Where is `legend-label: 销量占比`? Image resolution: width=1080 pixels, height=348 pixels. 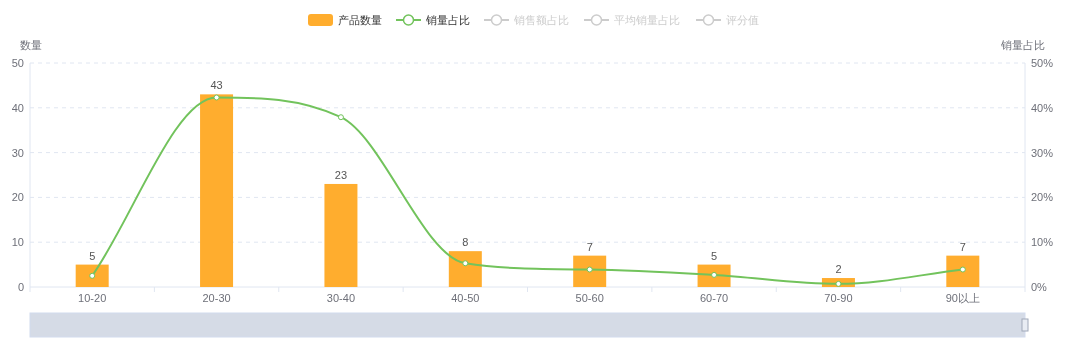 legend-label: 销量占比 is located at coordinates (447, 20).